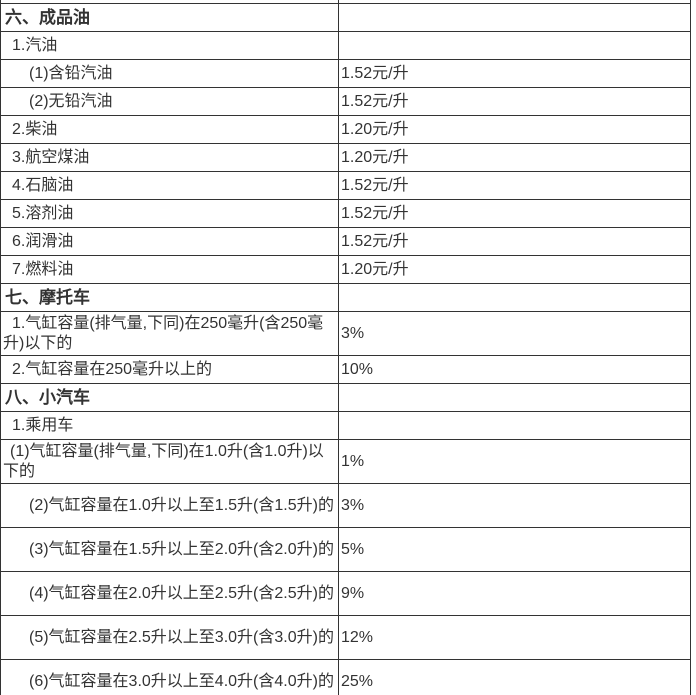 This screenshot has width=696, height=695. I want to click on table-row: (5)气缸容量在2.5升以上至3.0升(含3.0升)的 12%, so click(345, 637).